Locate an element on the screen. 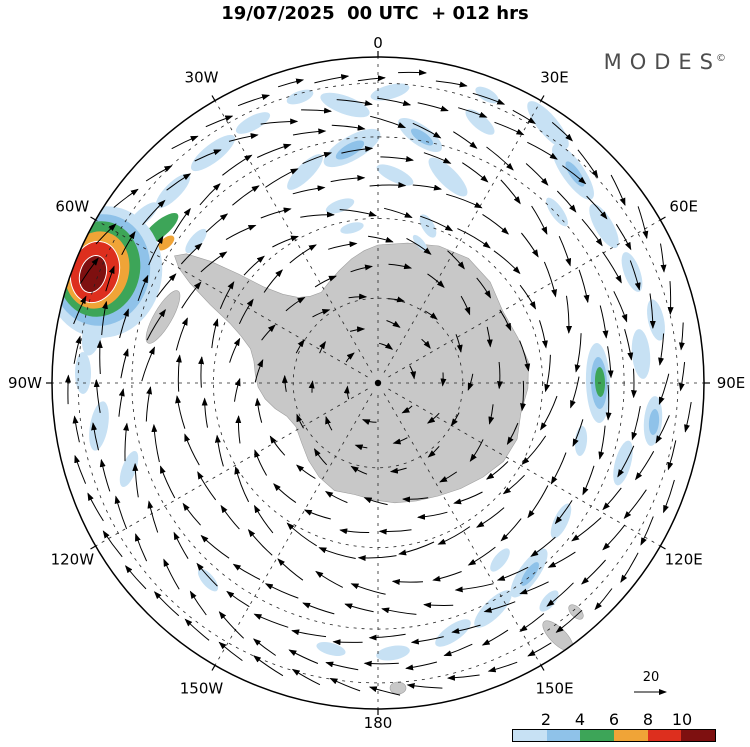  legend-tick-label: 4 is located at coordinates (580, 719).